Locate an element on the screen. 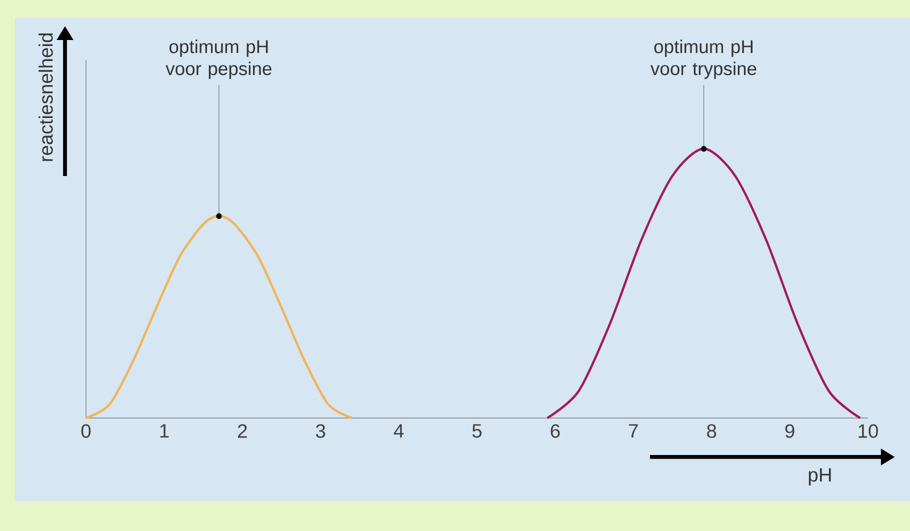 The image size is (910, 531). x-tick-label: 6 is located at coordinates (555, 431).